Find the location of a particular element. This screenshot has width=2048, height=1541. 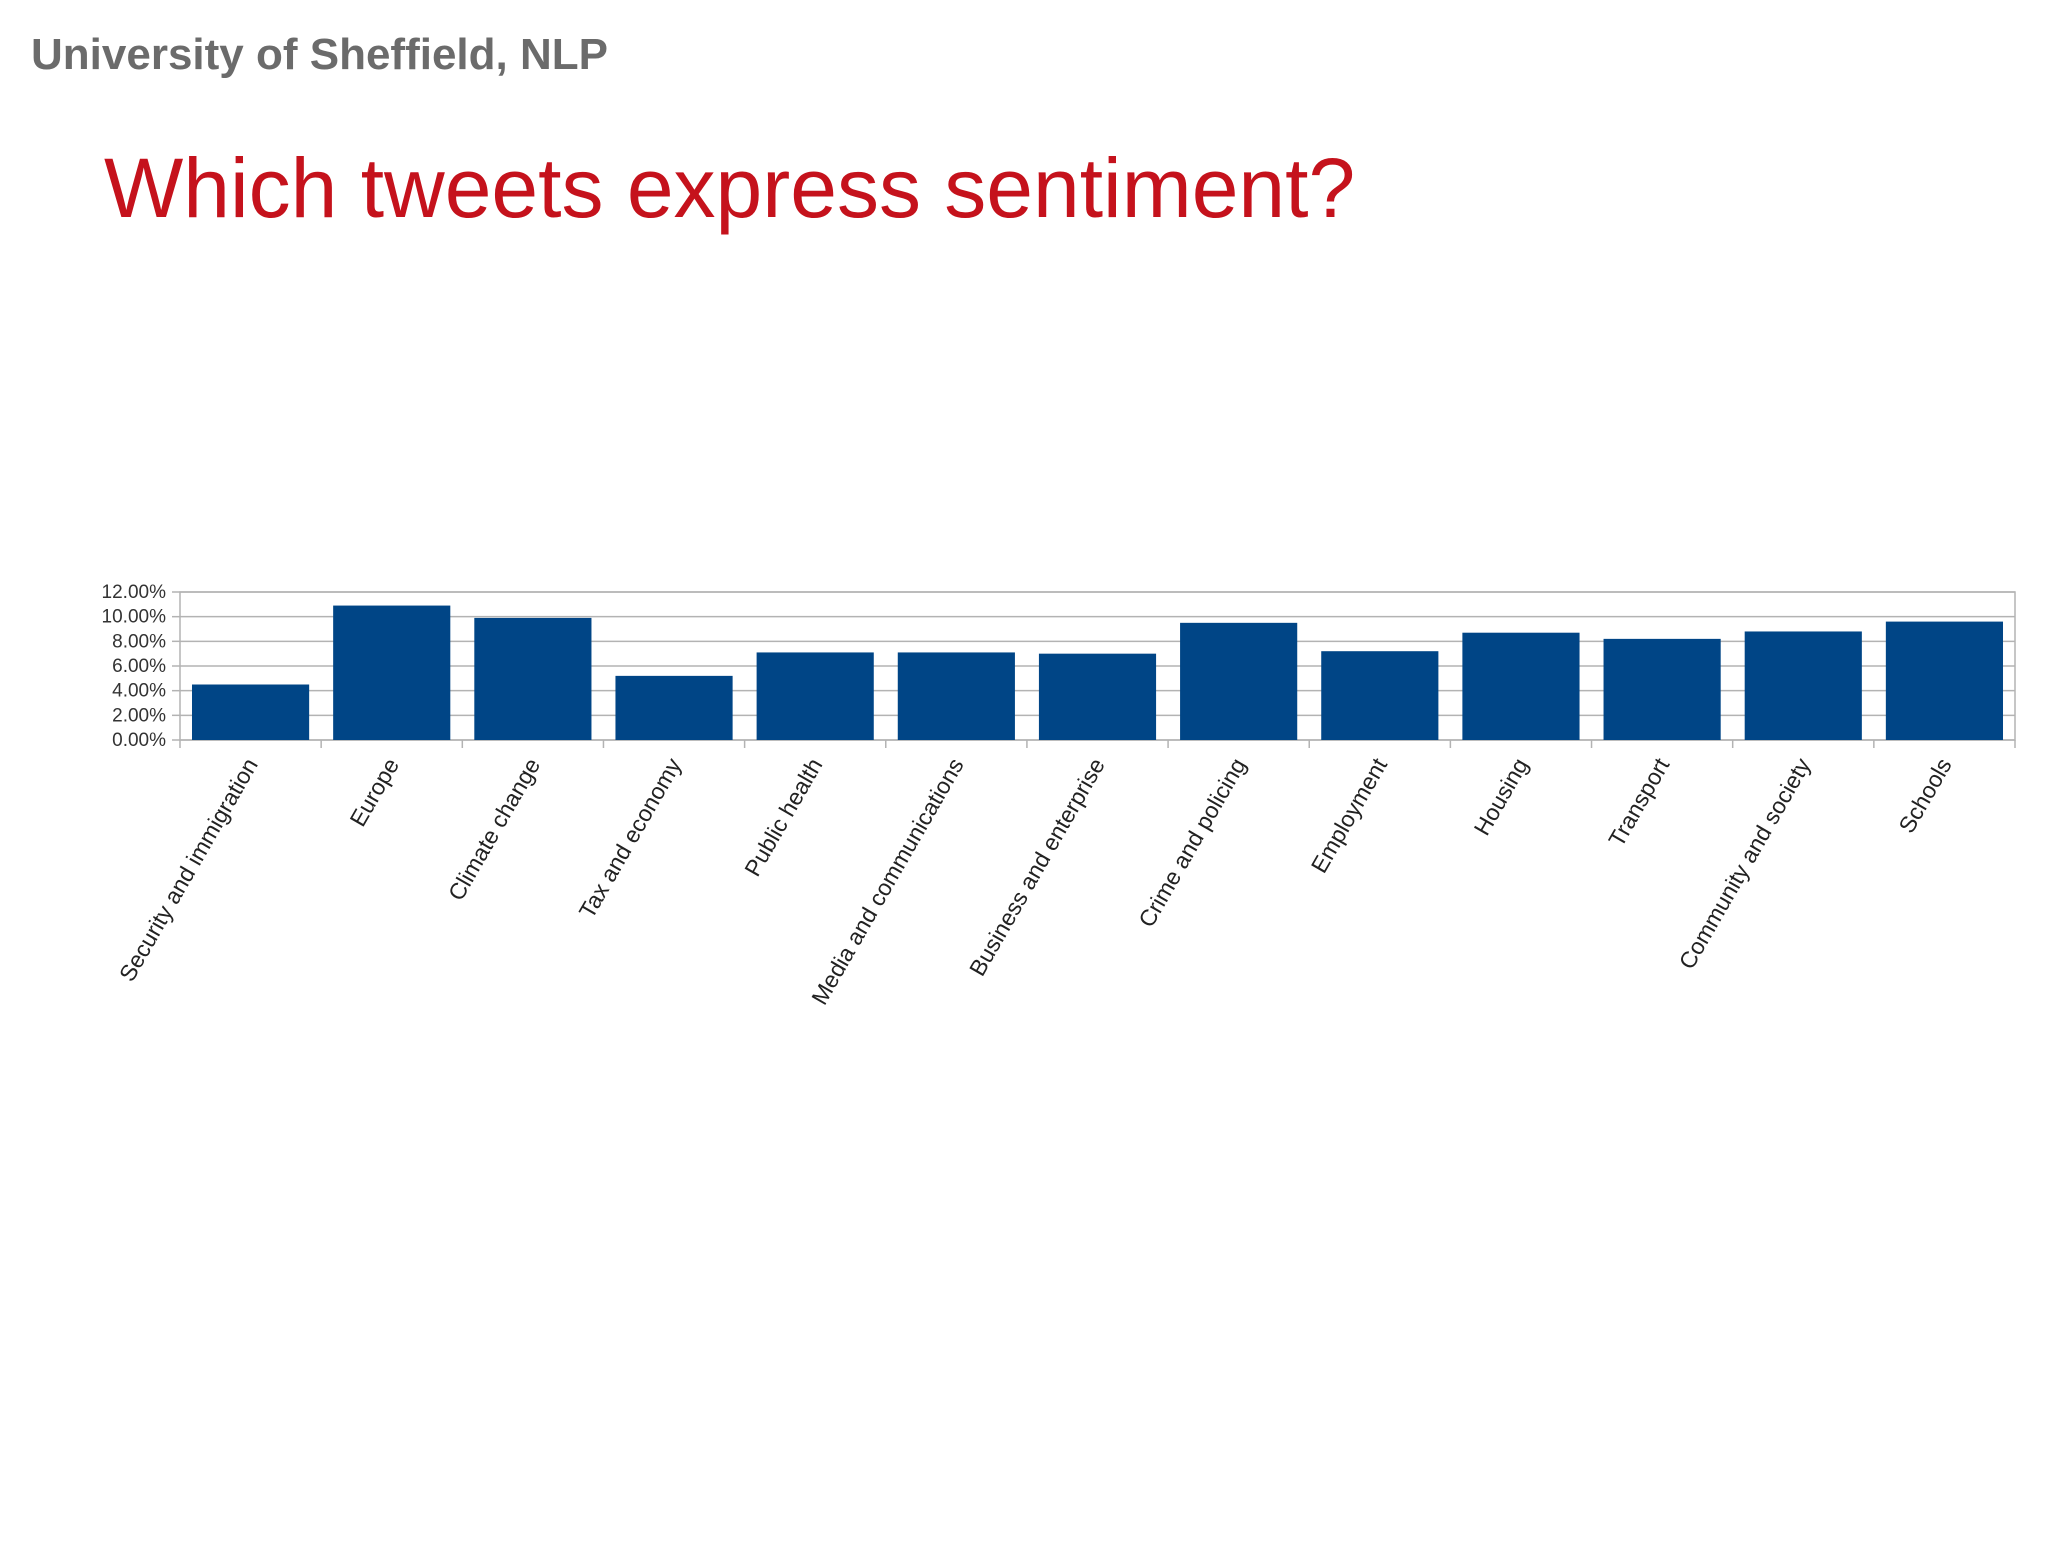

y-tick-label: 2.00% is located at coordinates (139, 715).